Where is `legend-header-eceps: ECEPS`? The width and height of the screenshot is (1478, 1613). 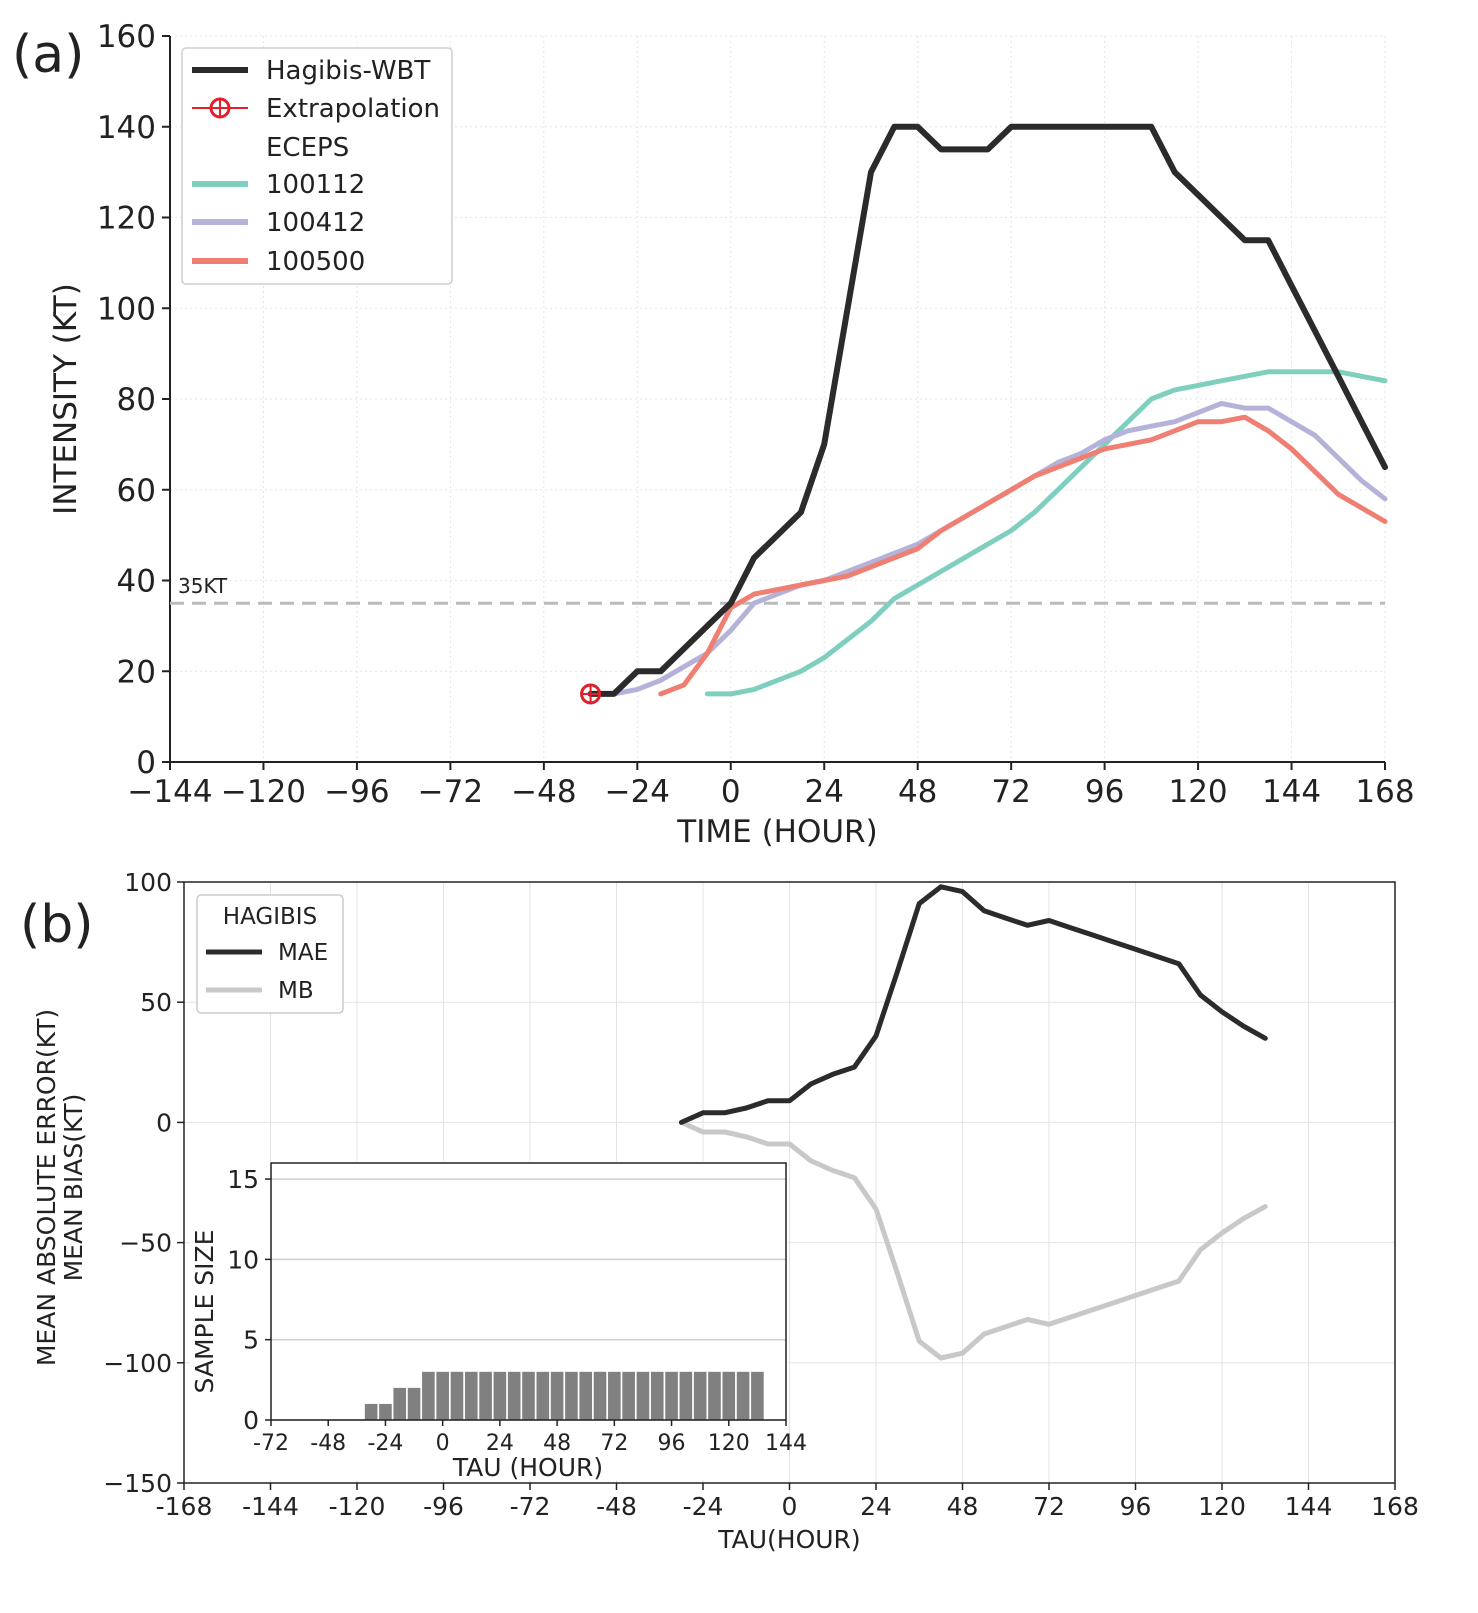 legend-header-eceps: ECEPS is located at coordinates (307, 148).